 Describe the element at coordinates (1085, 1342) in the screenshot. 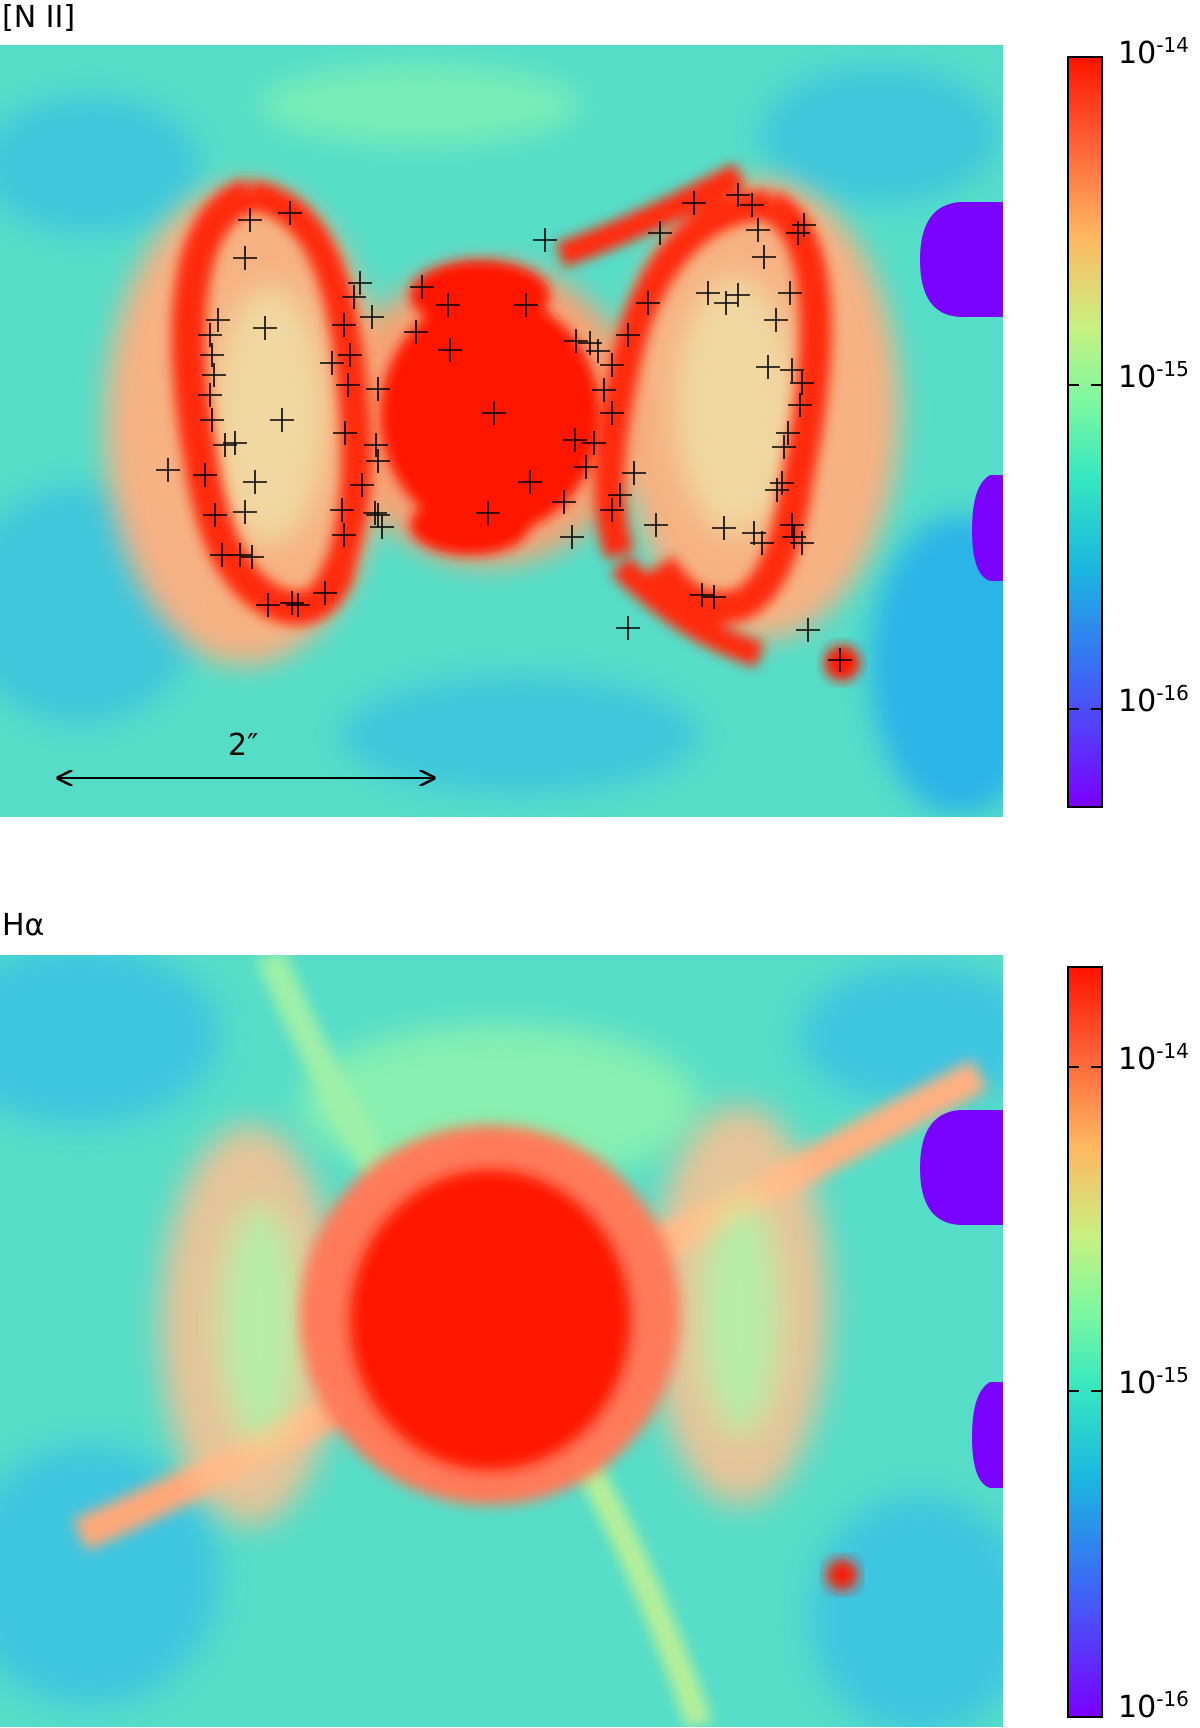

I see `colorbar-halpha` at that location.